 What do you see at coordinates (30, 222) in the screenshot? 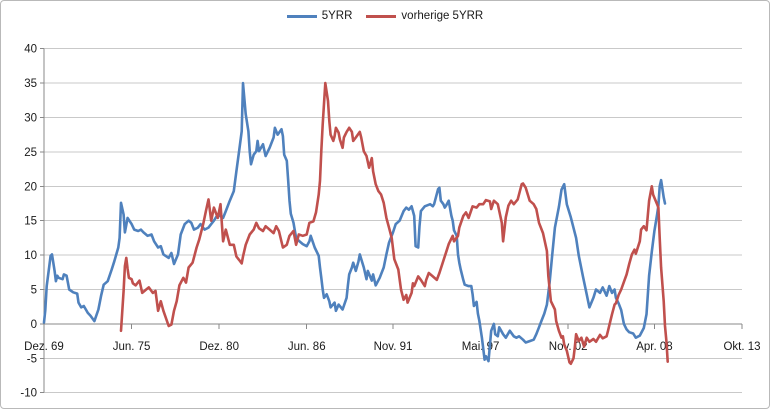
I see `y-tick-label: 15` at bounding box center [30, 222].